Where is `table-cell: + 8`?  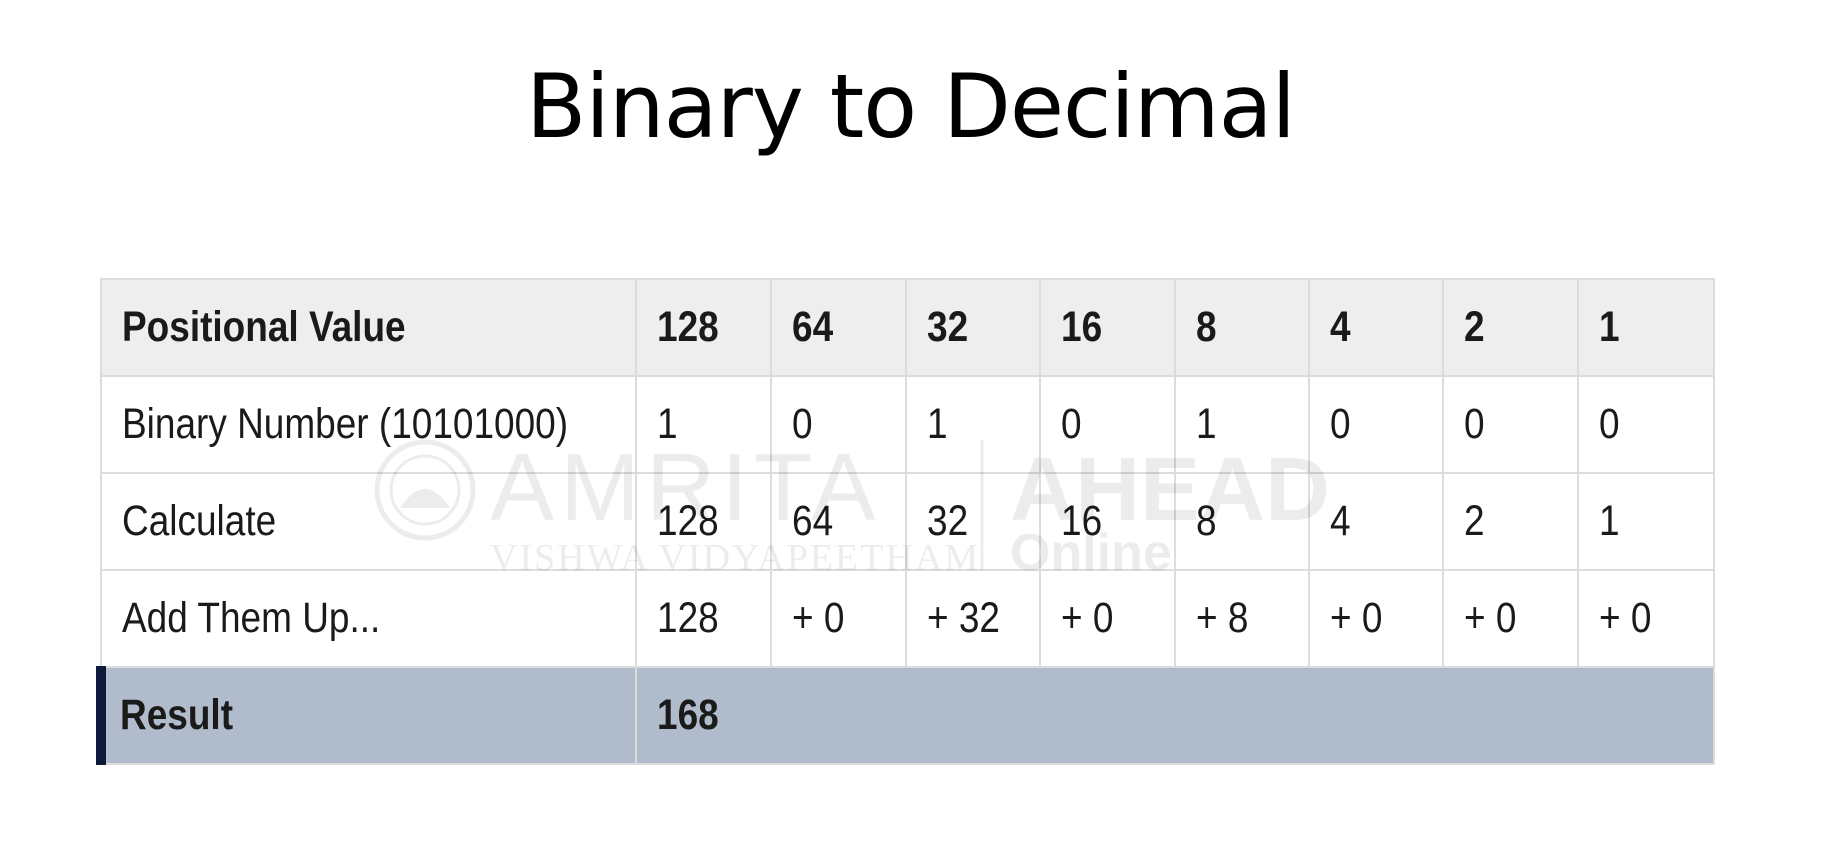 table-cell: + 8 is located at coordinates (1242, 618).